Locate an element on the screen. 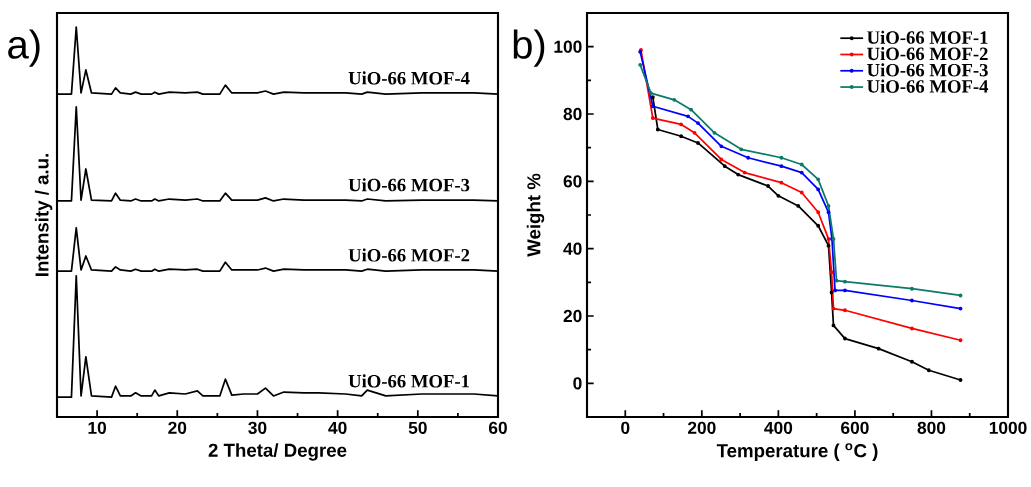 The width and height of the screenshot is (1031, 487). y-tick-label: 60 is located at coordinates (572, 181).